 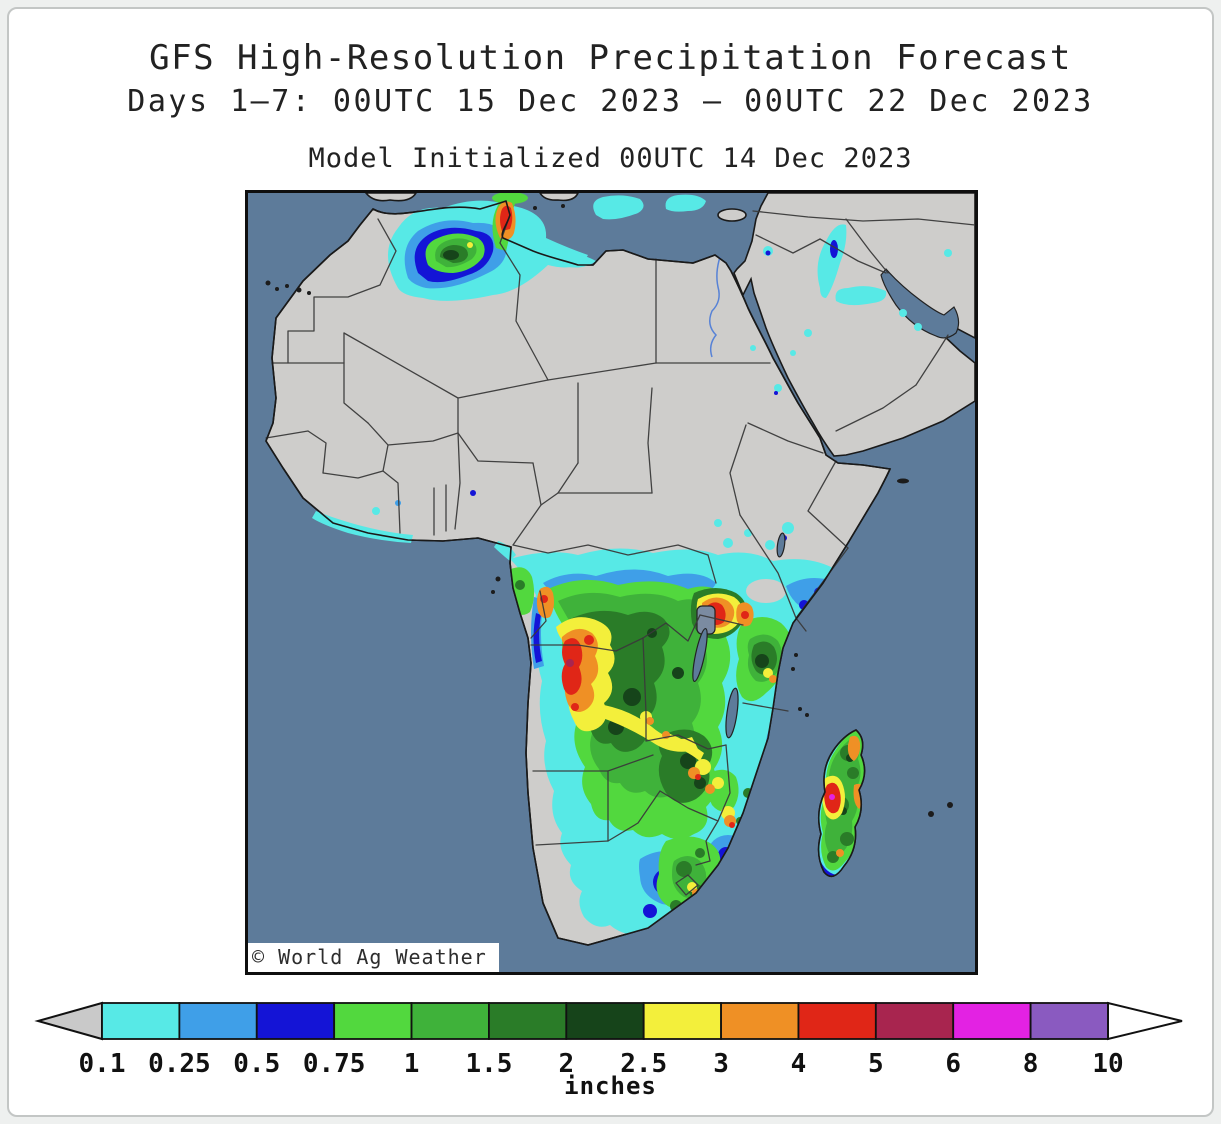 I want to click on colorbar-tick-label: 0.75, so click(x=334, y=1064).